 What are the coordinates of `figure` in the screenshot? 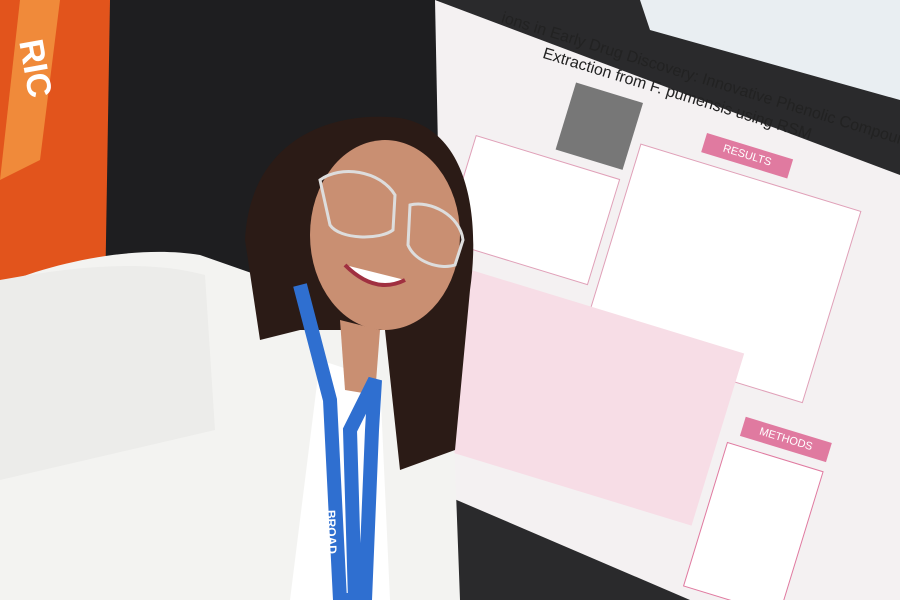 It's located at (599, 126).